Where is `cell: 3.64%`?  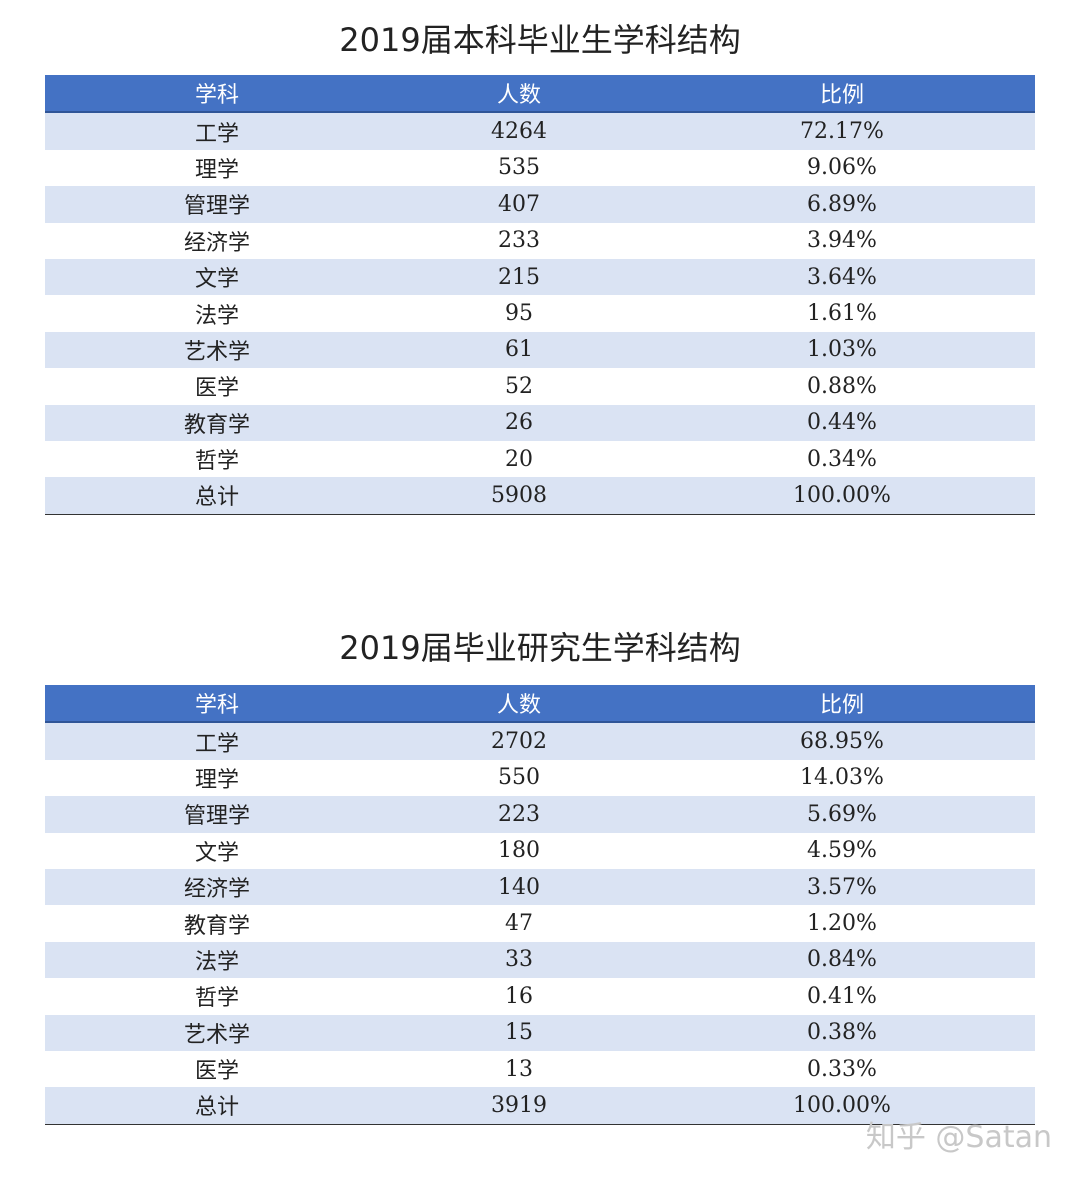 cell: 3.64% is located at coordinates (842, 277).